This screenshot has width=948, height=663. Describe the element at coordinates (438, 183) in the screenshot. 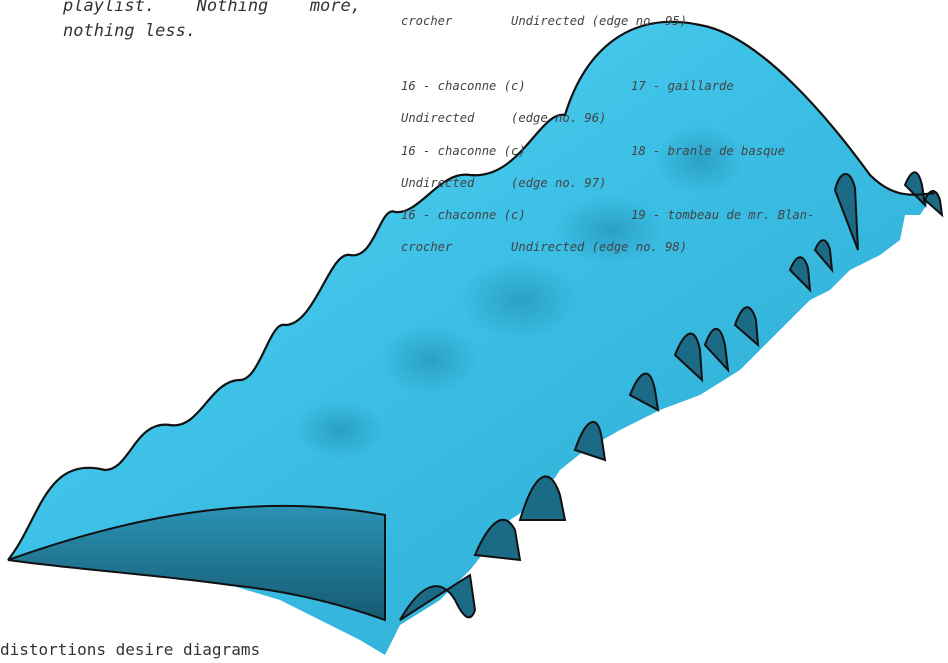

I see `edge-line-5-first: Undirected` at that location.